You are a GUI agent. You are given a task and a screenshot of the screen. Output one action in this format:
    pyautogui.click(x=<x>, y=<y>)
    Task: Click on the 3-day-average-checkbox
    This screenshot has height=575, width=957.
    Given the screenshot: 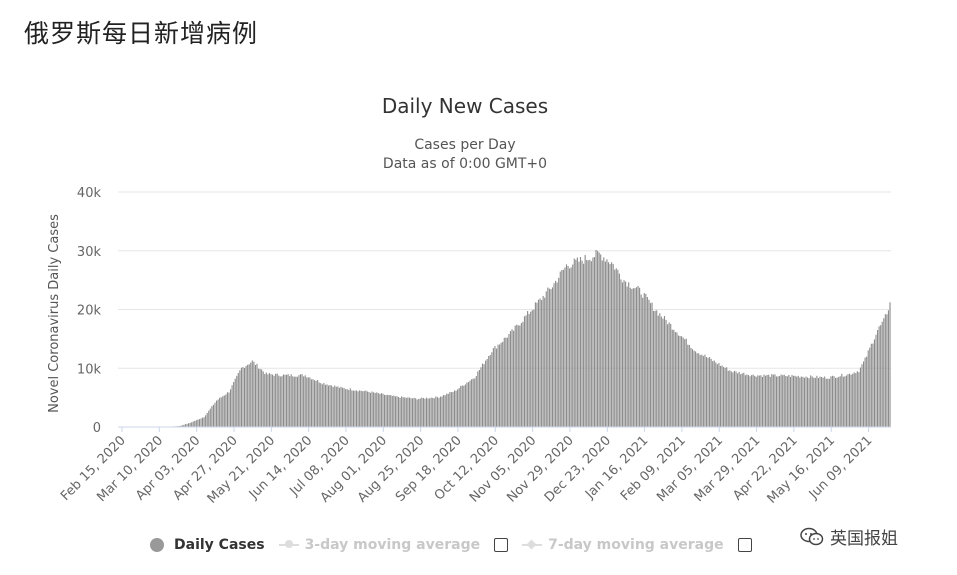 What is the action you would take?
    pyautogui.click(x=501, y=545)
    